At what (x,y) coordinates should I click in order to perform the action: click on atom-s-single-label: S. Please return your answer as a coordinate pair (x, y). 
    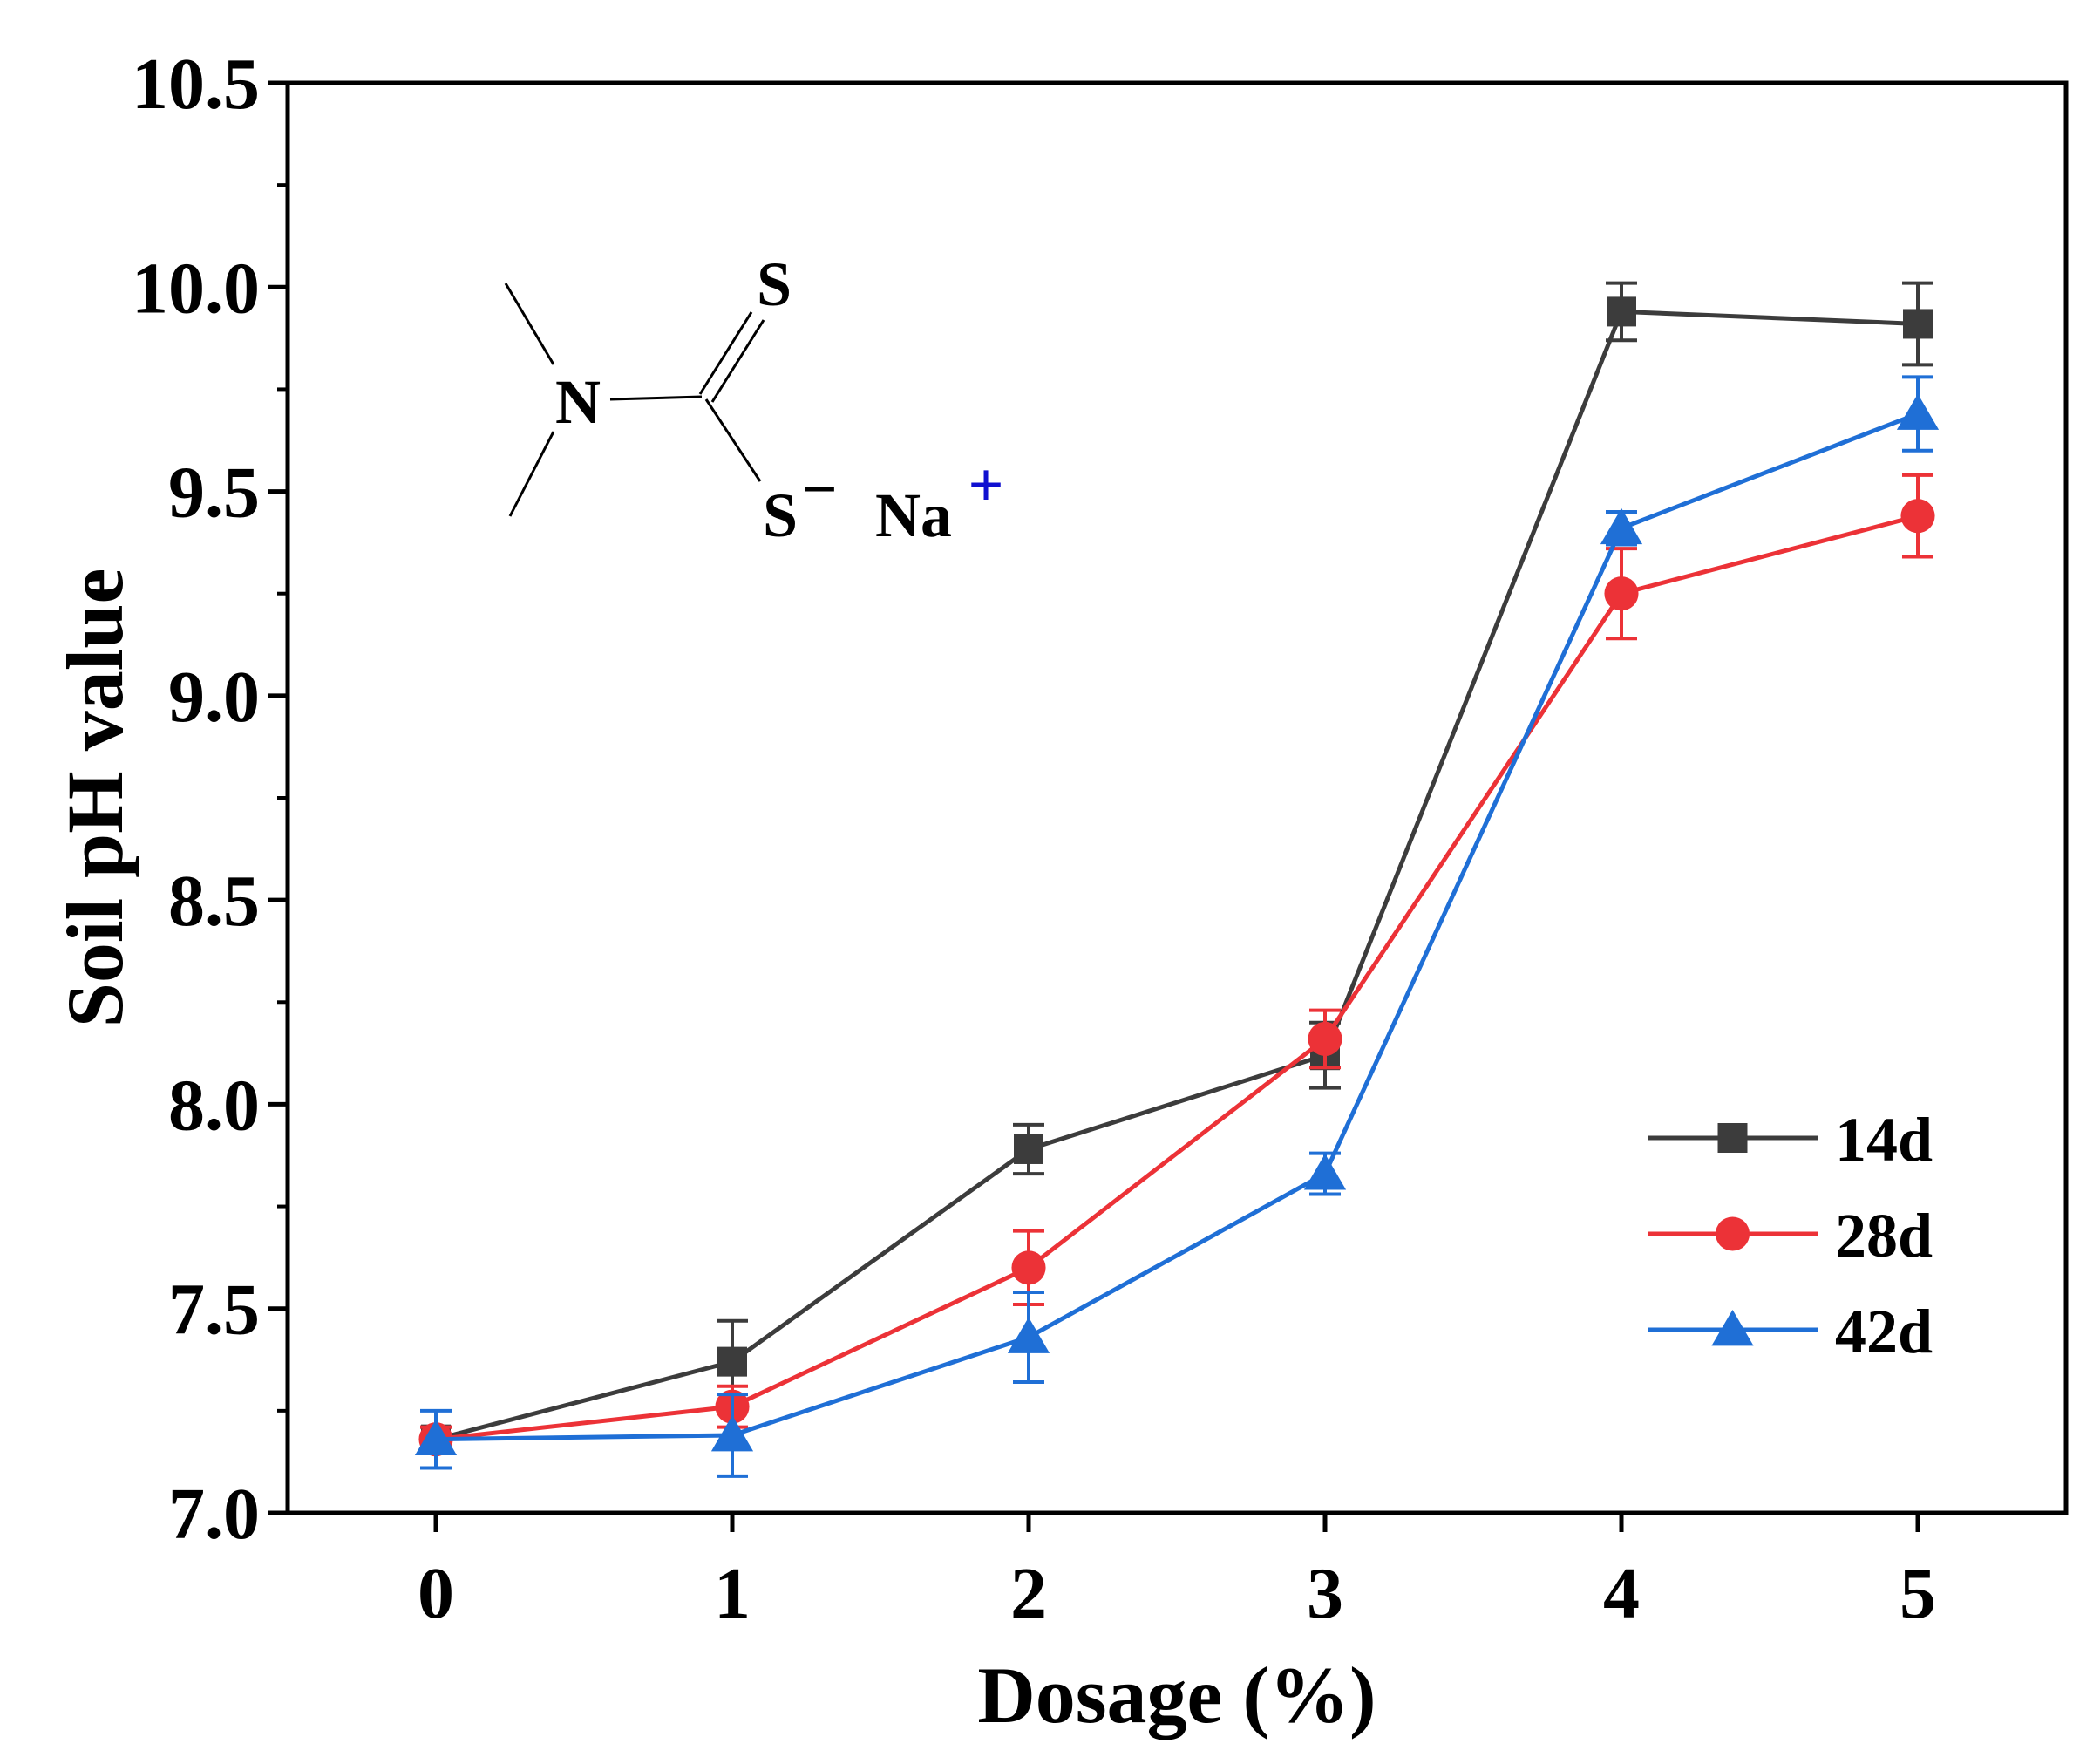
    Looking at the image, I should click on (781, 515).